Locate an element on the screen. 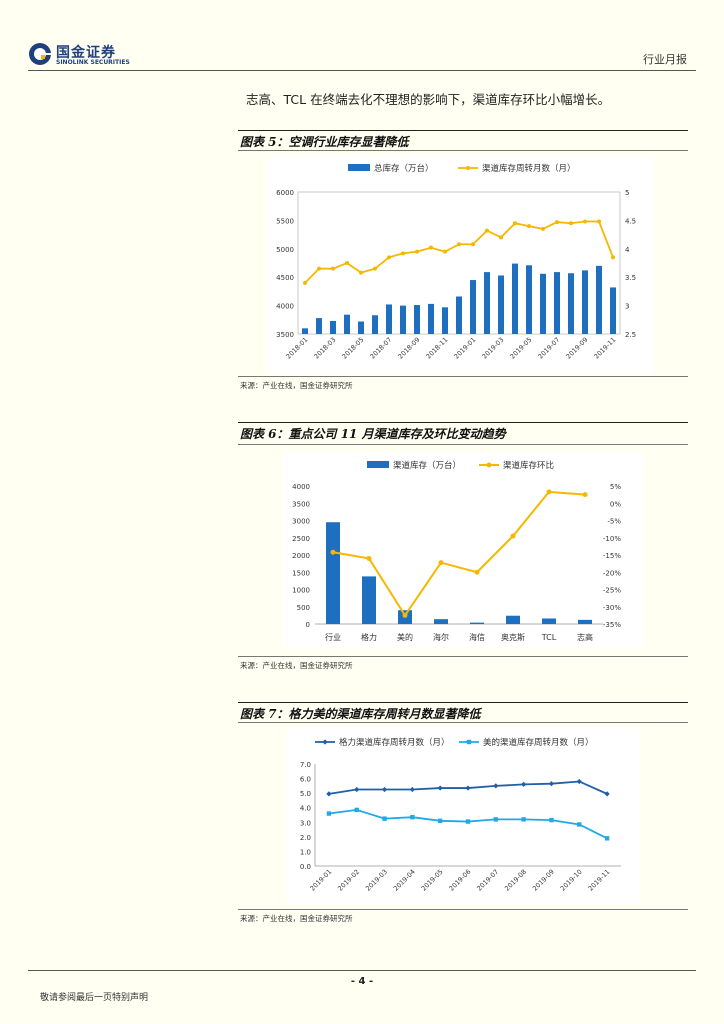  legend-midea-marker is located at coordinates (469, 742).